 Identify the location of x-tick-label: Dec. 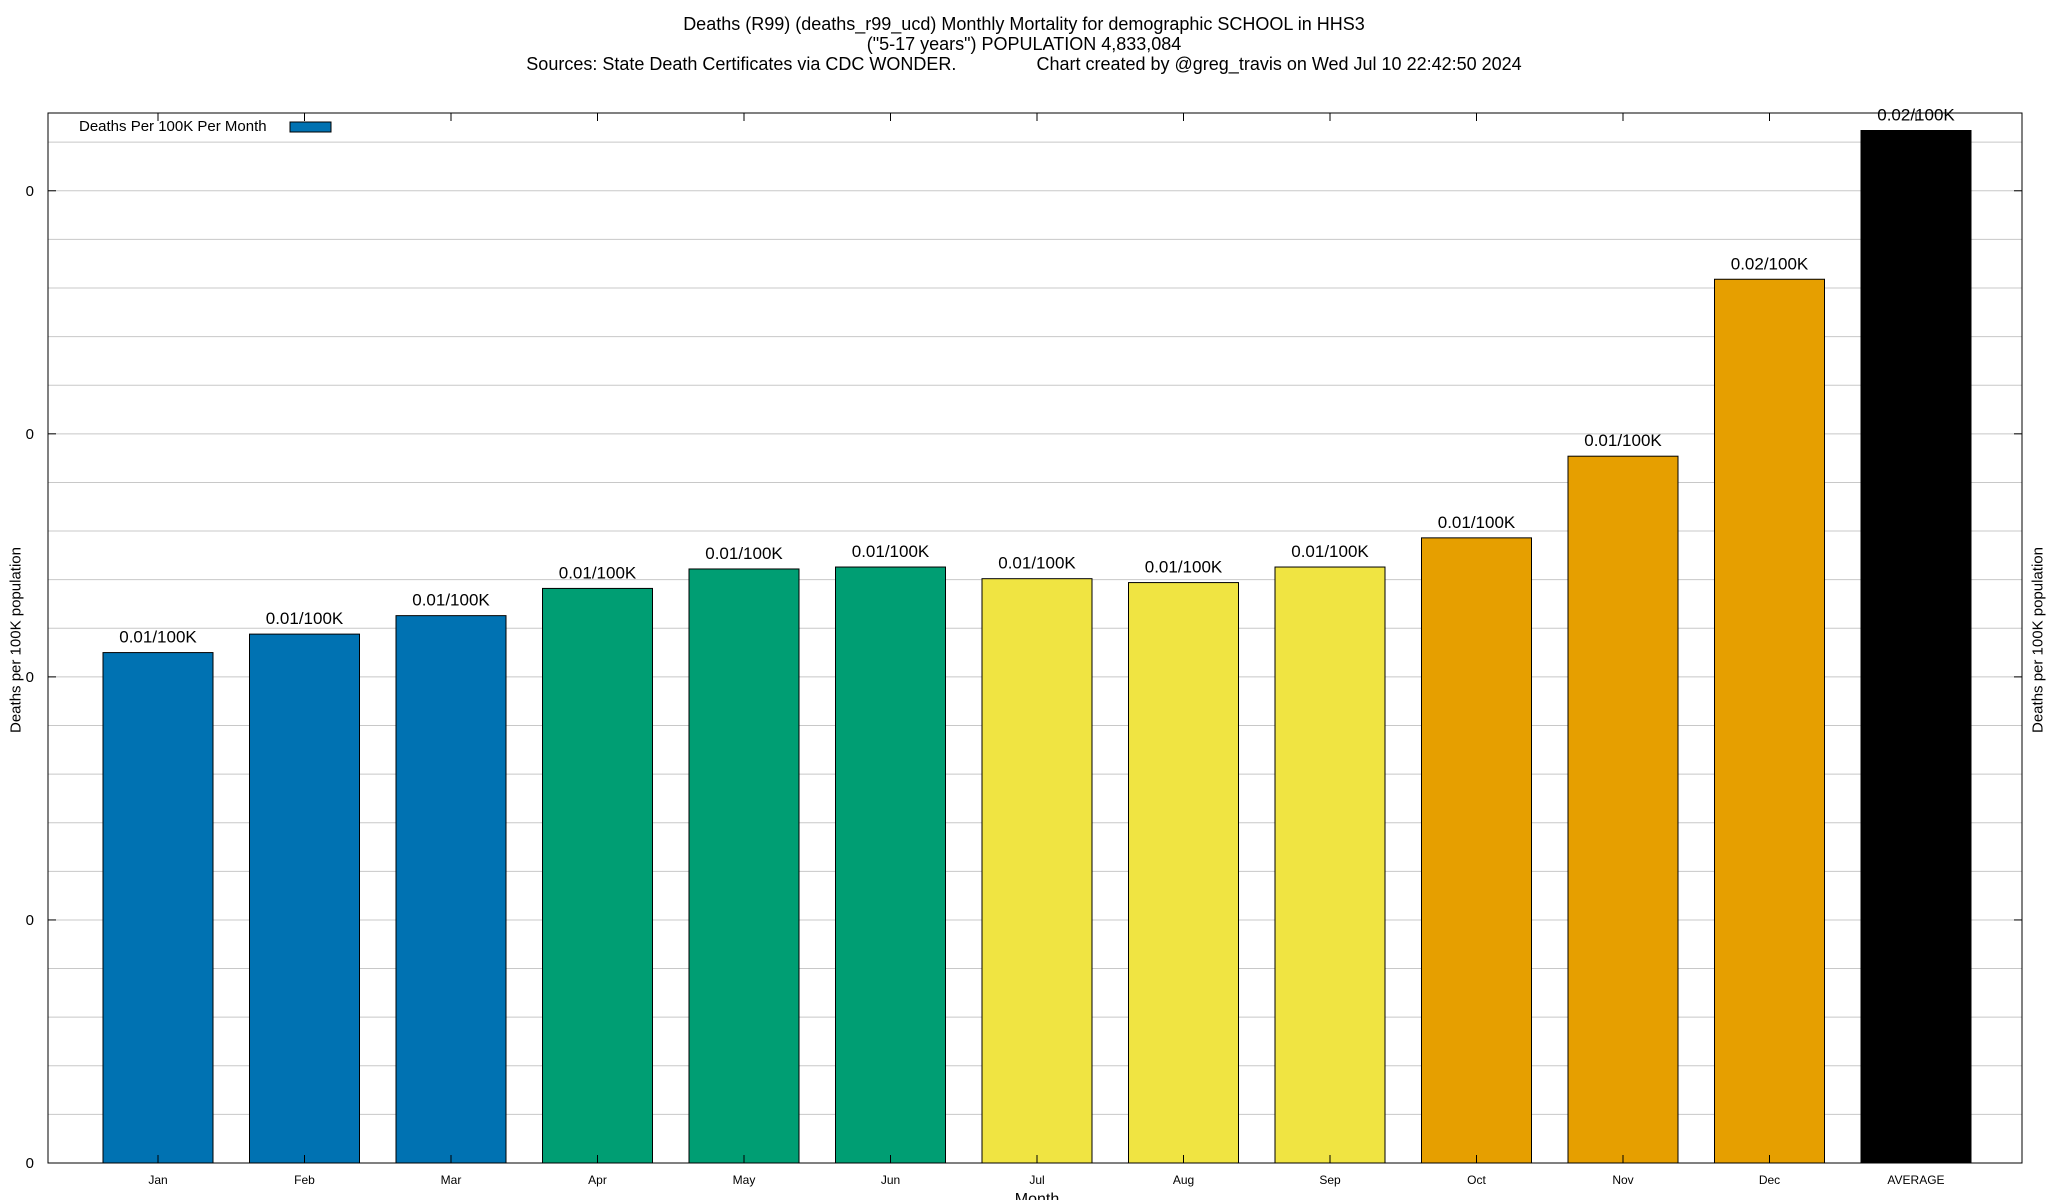
(1769, 1180).